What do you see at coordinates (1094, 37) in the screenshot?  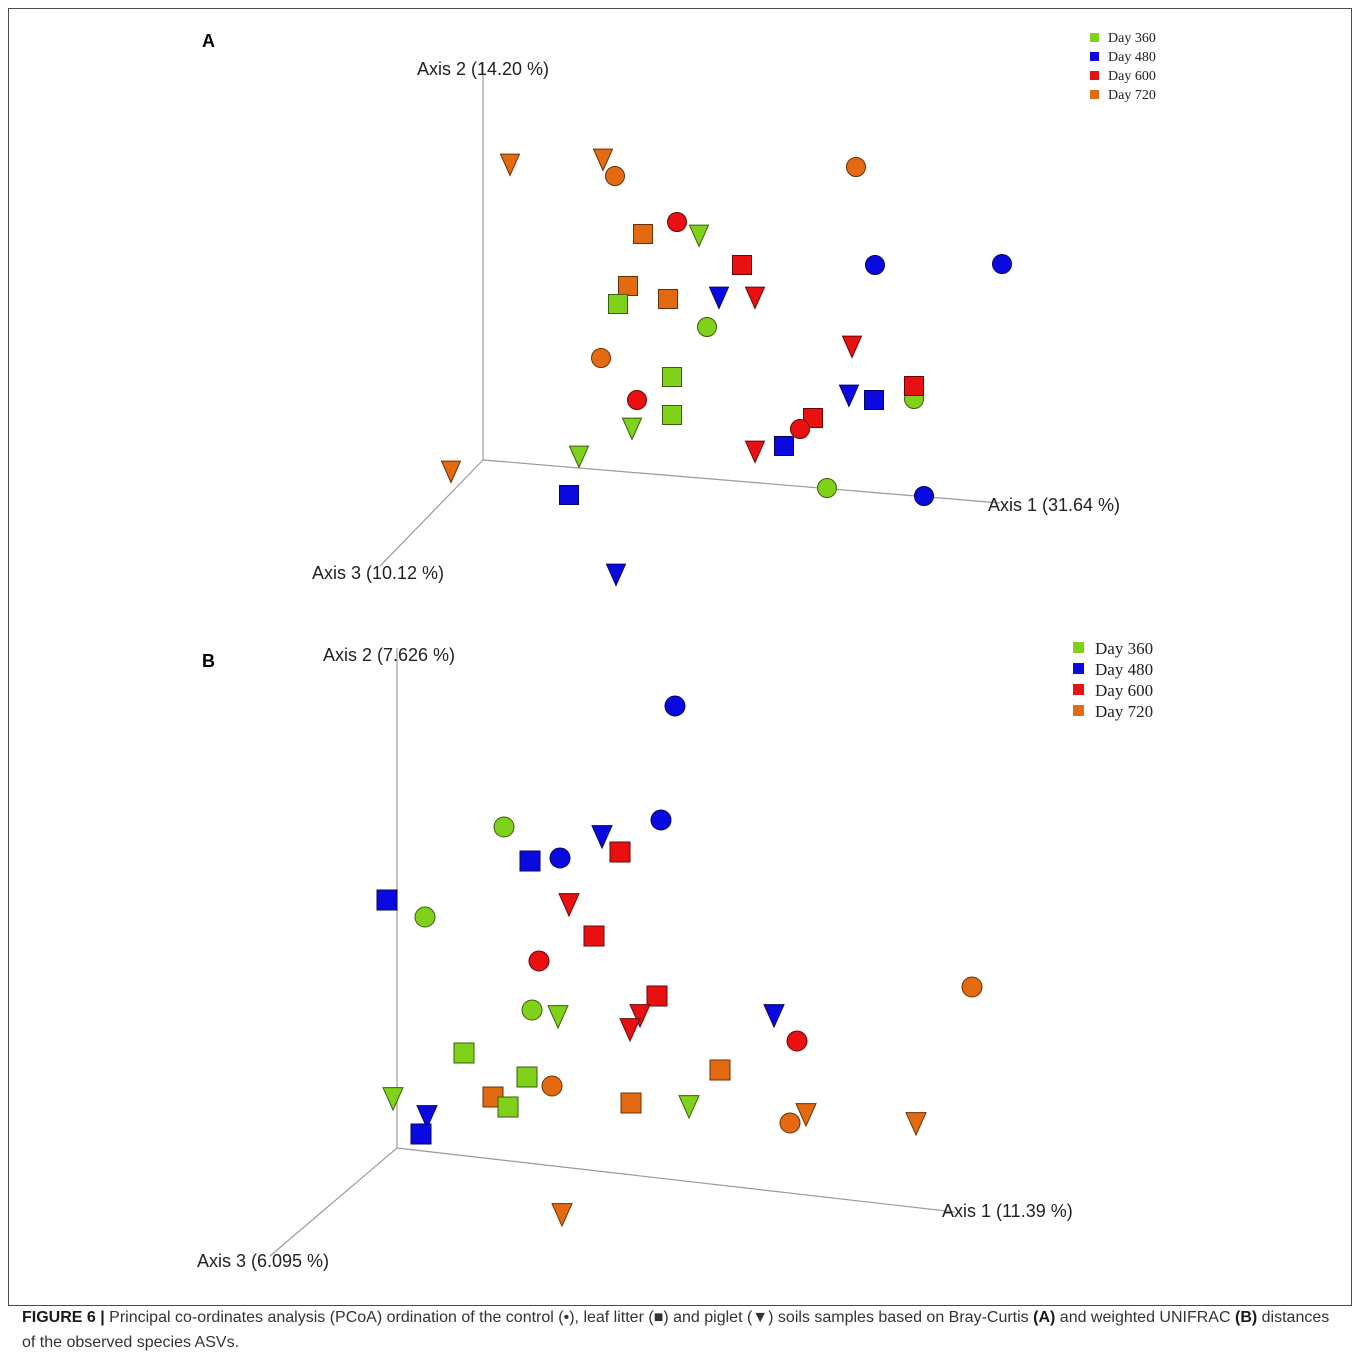 I see `legend-a-swatch-day360` at bounding box center [1094, 37].